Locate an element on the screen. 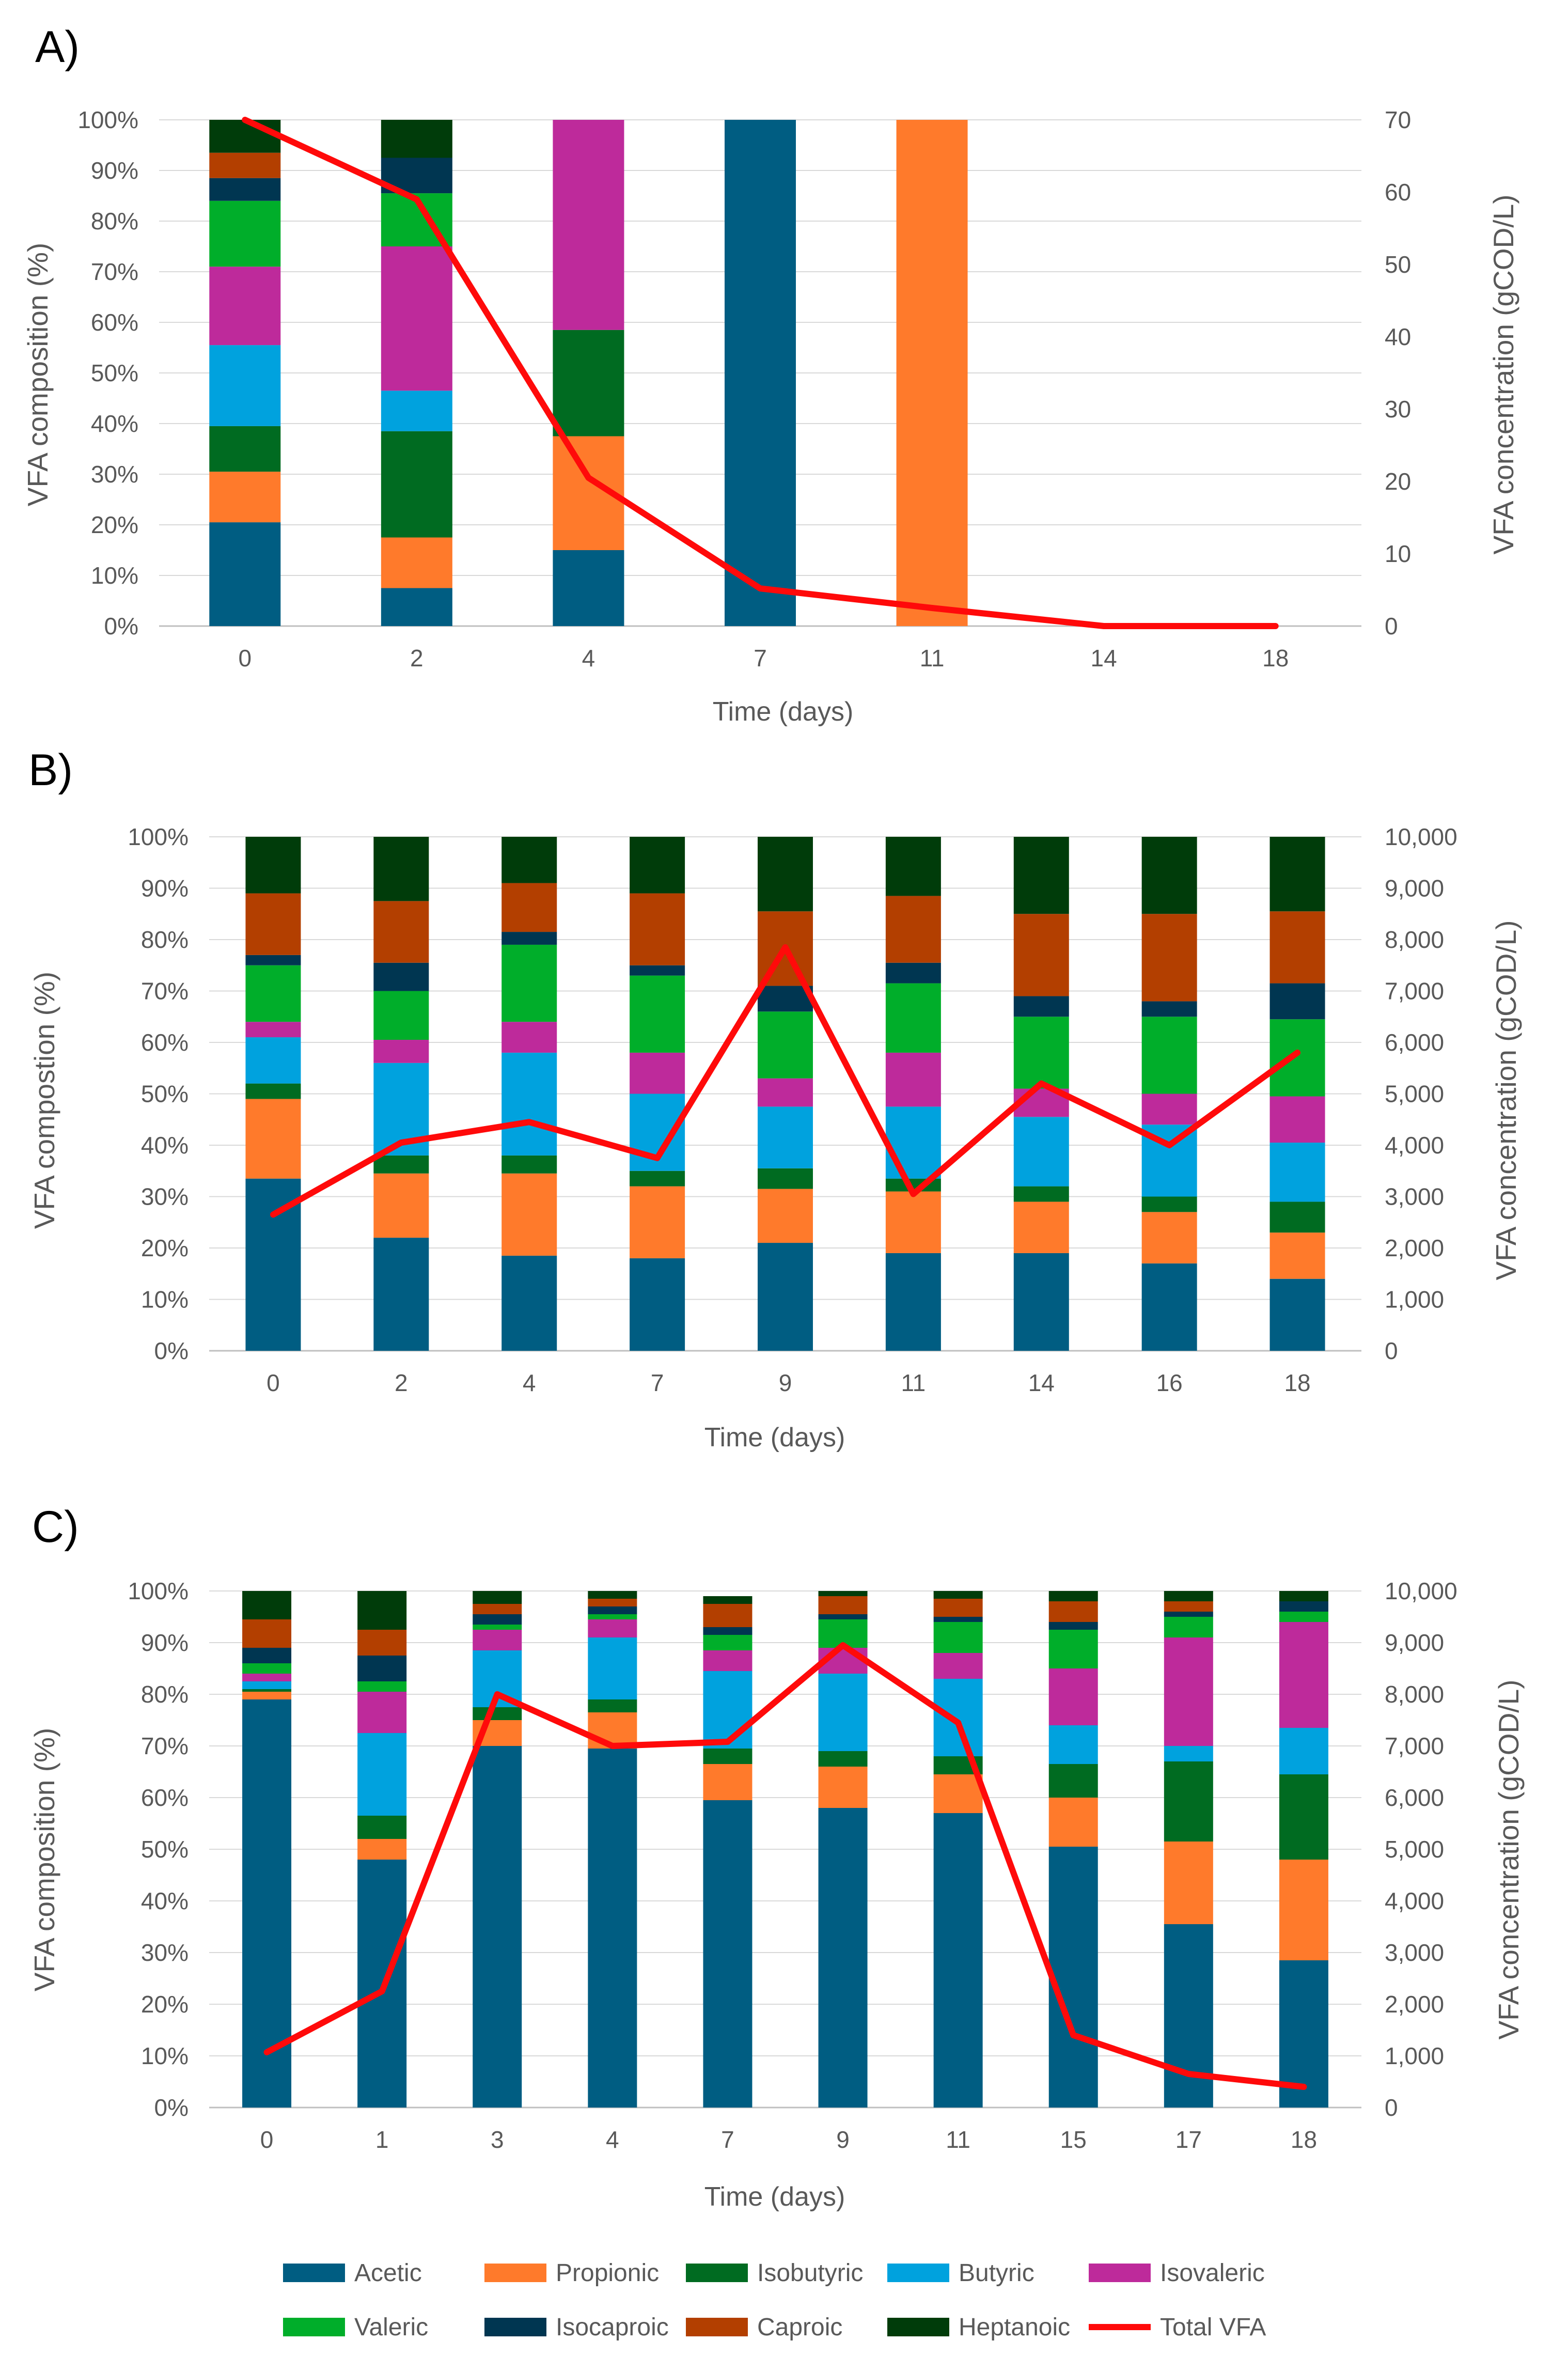  bar-b-day-9-isovaleric is located at coordinates (786, 1092).